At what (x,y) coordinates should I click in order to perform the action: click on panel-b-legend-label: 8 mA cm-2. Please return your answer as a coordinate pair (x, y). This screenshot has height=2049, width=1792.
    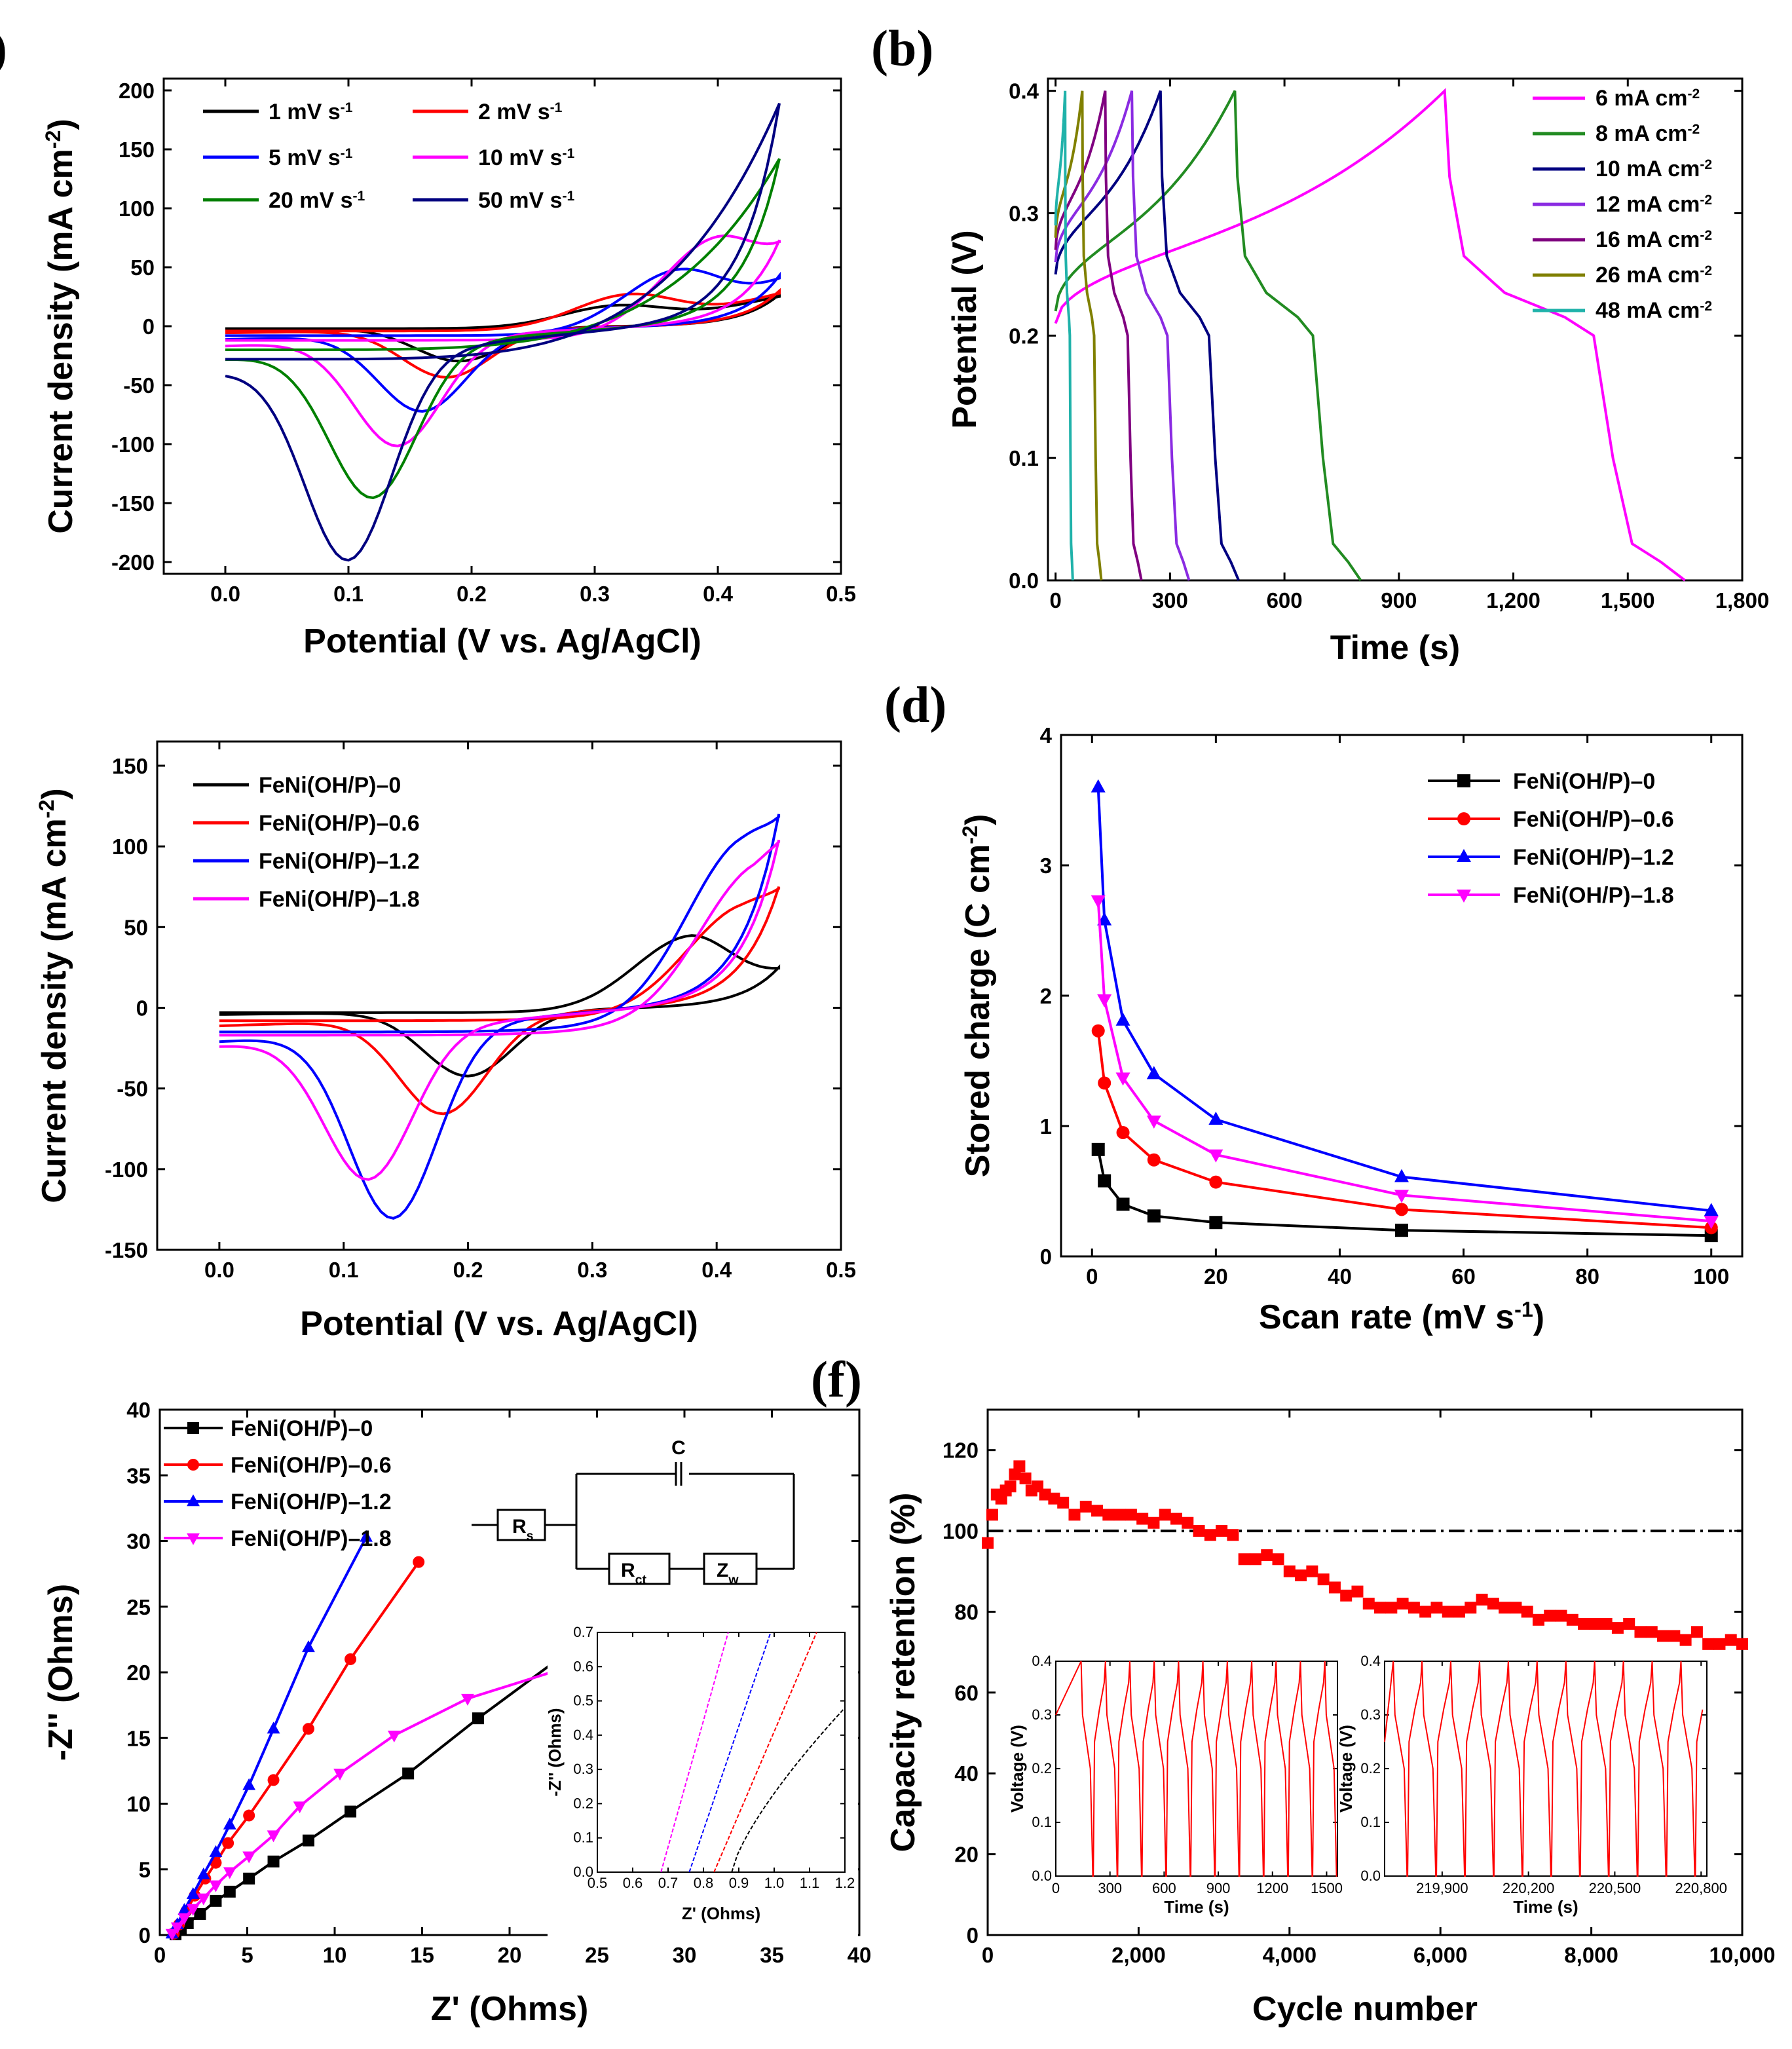
    Looking at the image, I should click on (1648, 133).